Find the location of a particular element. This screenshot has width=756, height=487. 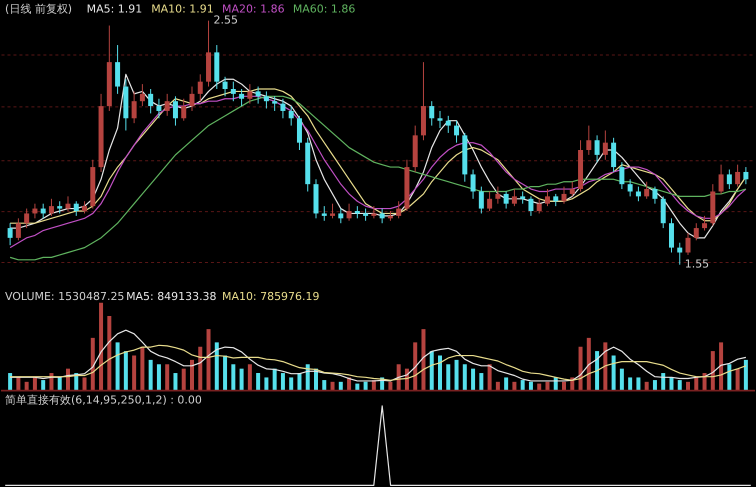

text: MA10: 1.91 is located at coordinates (182, 9).